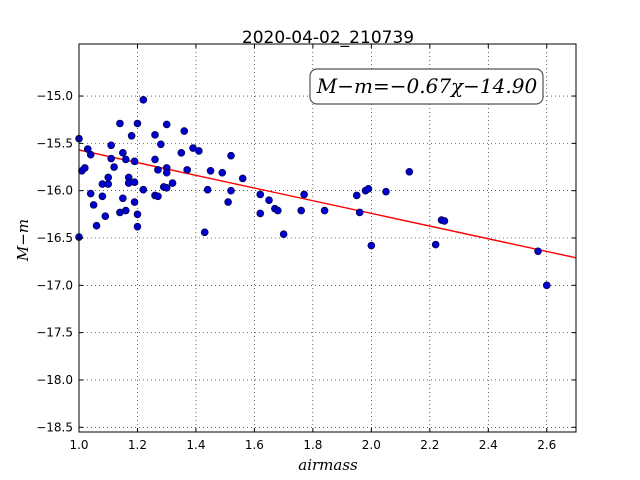 The image size is (640, 480). I want to click on x-tick-label: 1.2, so click(137, 445).